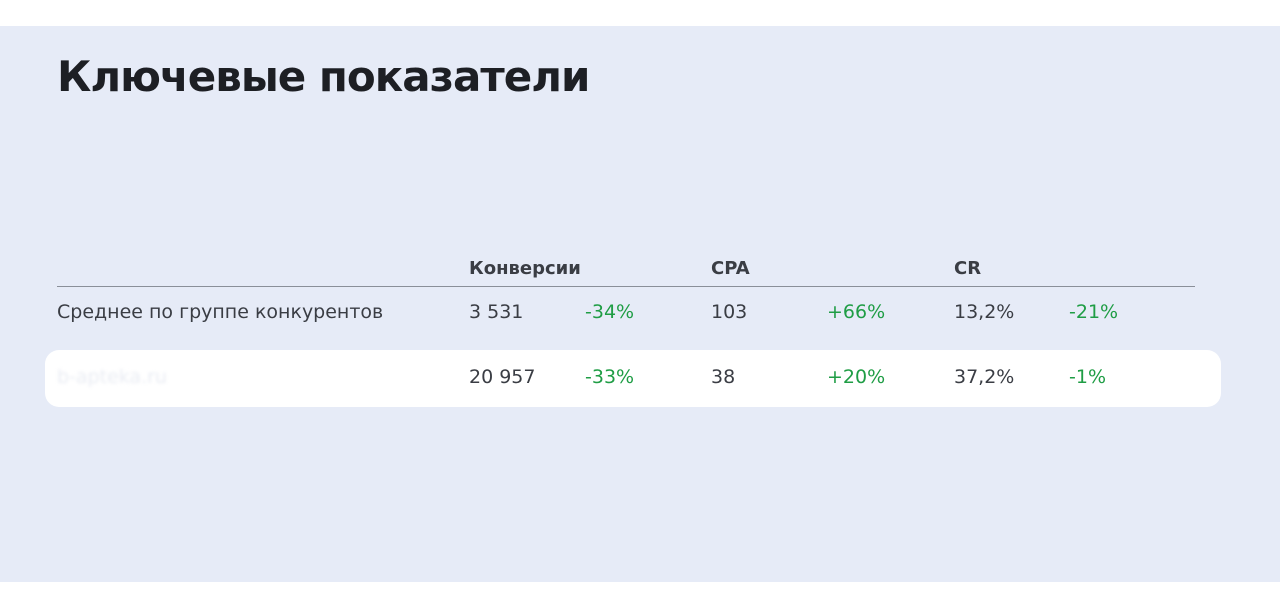  I want to click on column-header: CPA, so click(730, 268).